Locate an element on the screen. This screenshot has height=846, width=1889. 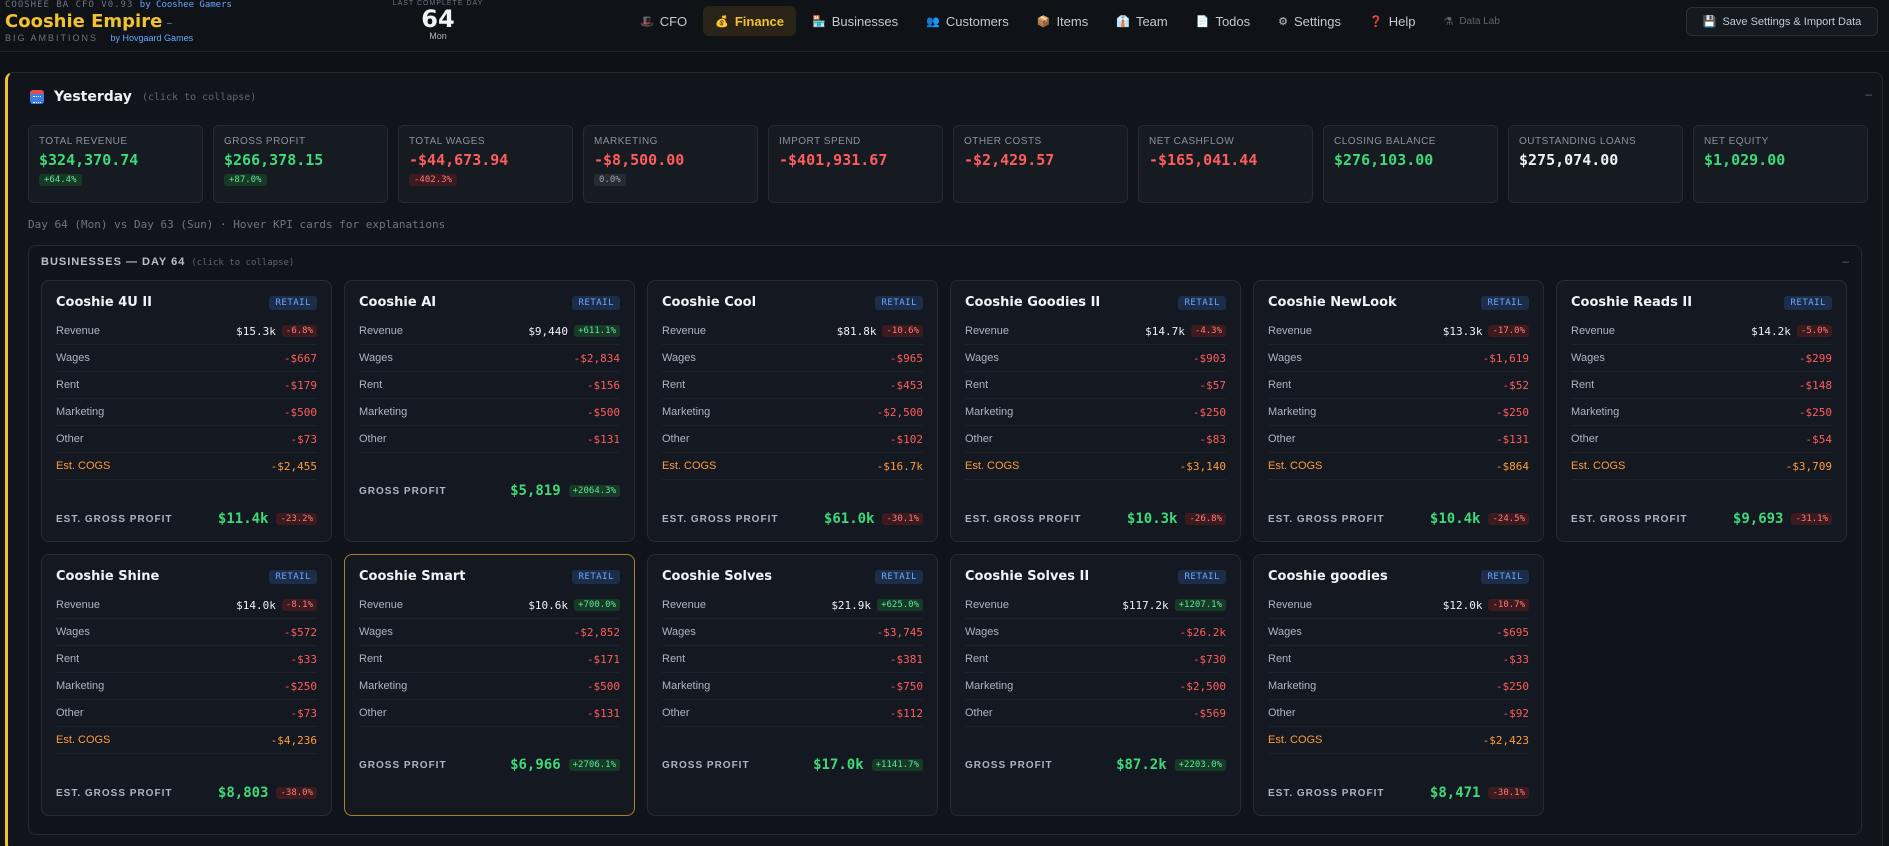
kpi-card: TOTAL WAGES -$44,673.94 -402.3% is located at coordinates (485, 164).